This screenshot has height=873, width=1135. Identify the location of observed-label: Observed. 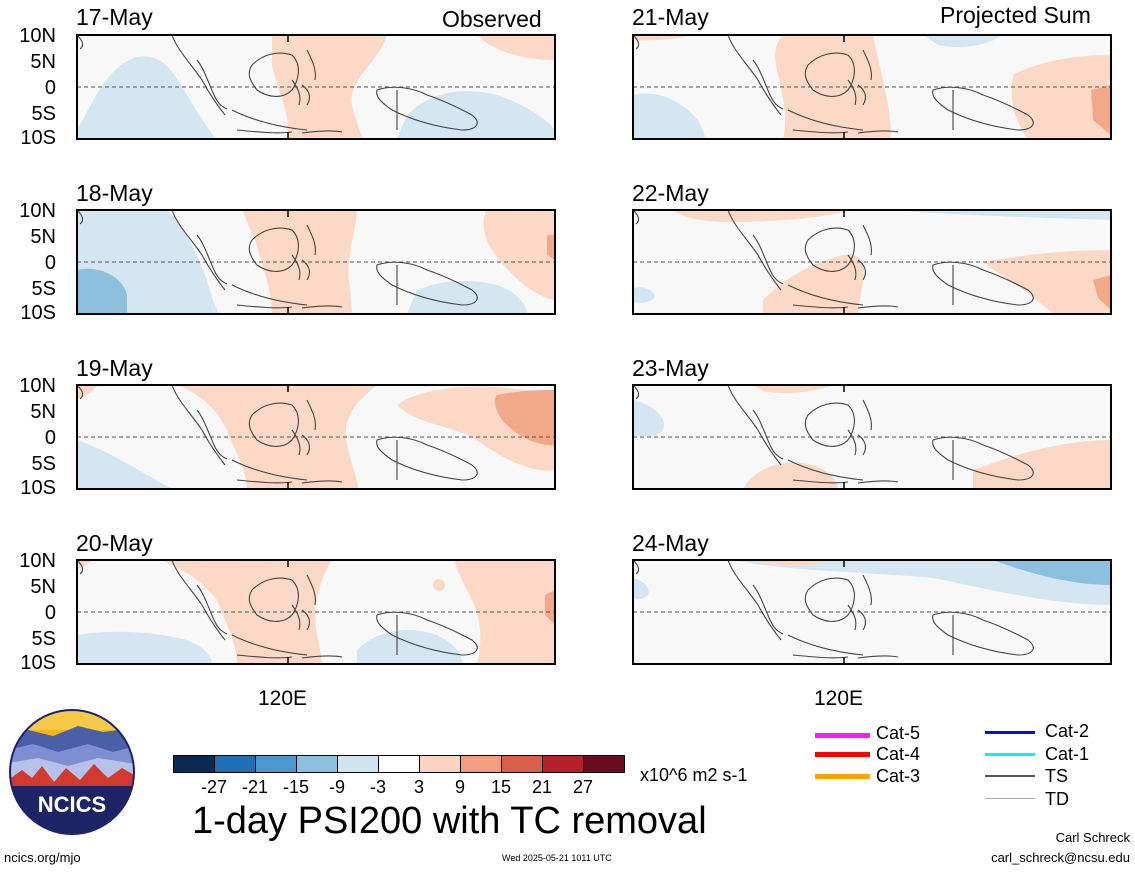
(492, 19).